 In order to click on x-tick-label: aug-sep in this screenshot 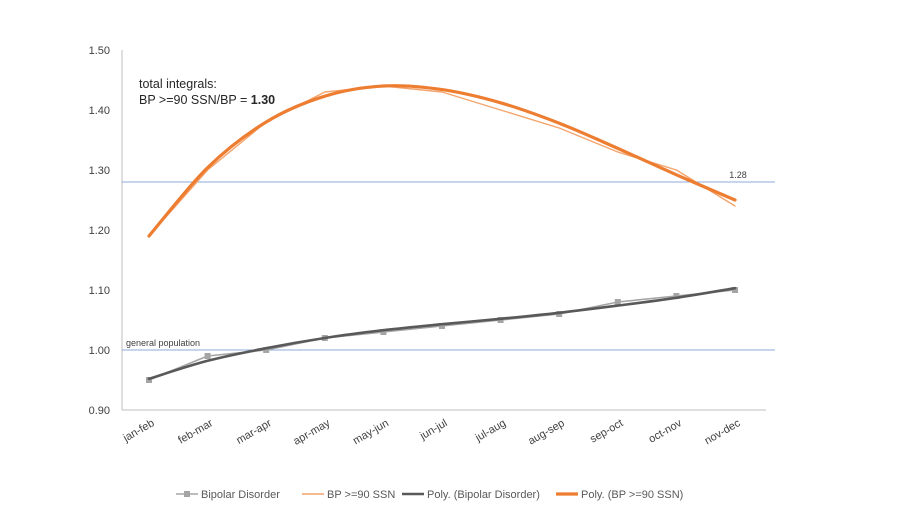, I will do `click(546, 432)`.